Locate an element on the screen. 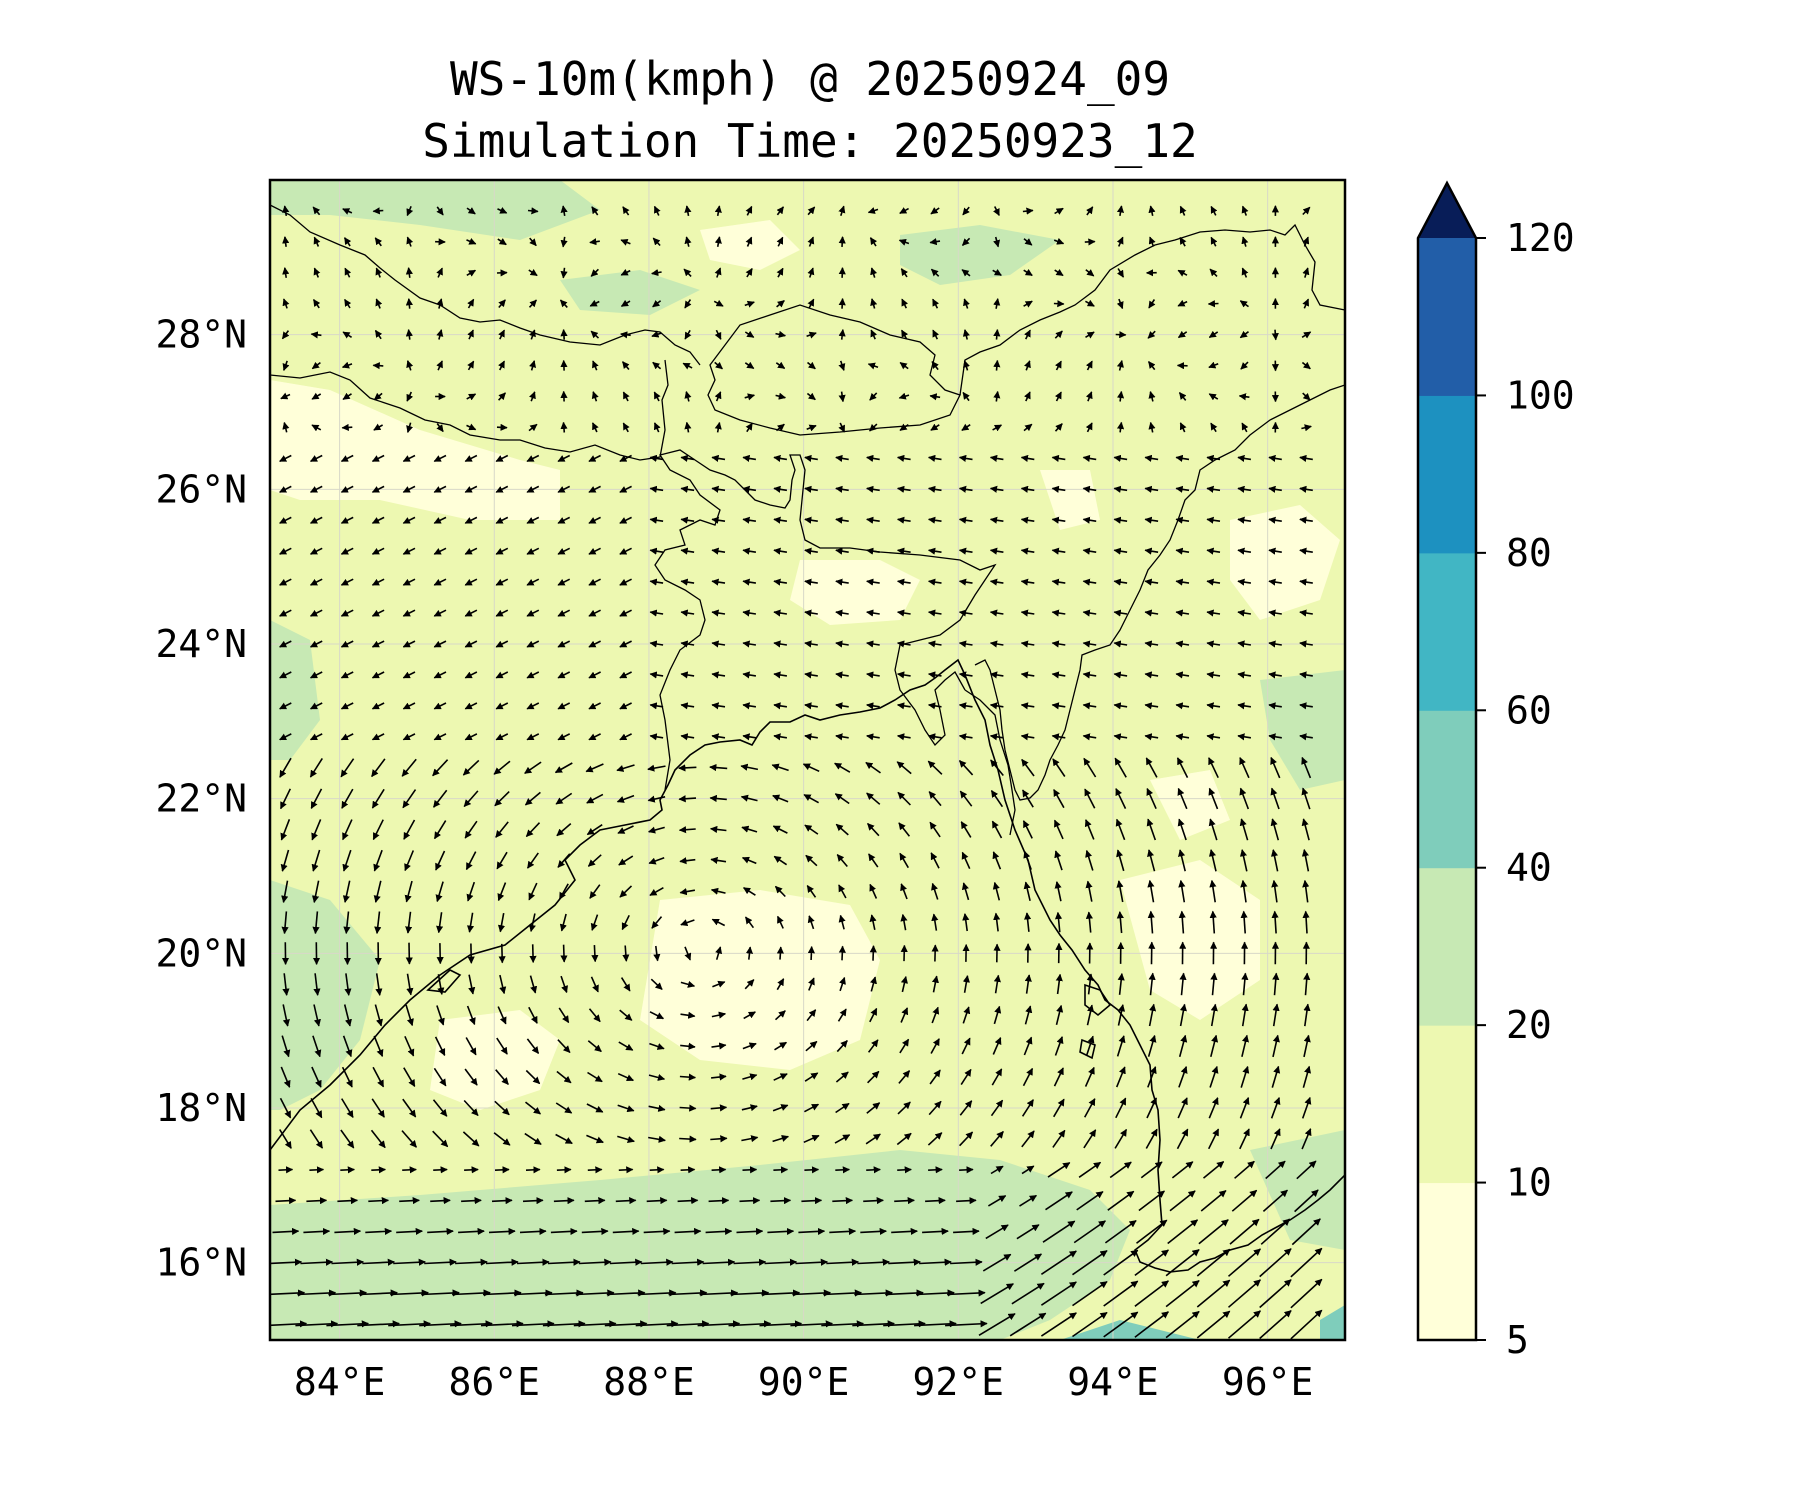 The height and width of the screenshot is (1500, 1800). colorbar-segment is located at coordinates (1447, 1104).